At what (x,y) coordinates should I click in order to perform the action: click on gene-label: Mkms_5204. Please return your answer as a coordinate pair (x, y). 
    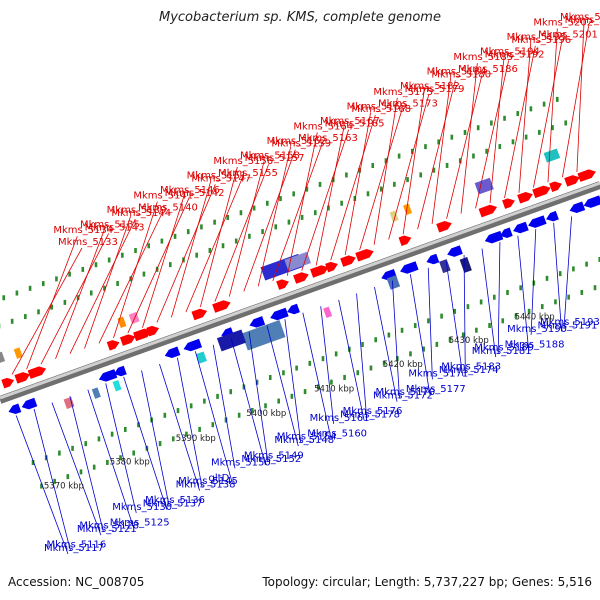
    Looking at the image, I should click on (582, 20).